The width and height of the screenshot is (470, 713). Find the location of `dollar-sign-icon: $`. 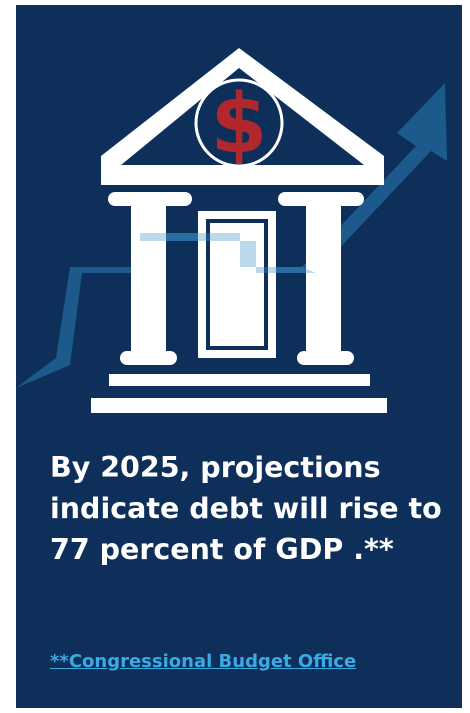

dollar-sign-icon: $ is located at coordinates (239, 124).